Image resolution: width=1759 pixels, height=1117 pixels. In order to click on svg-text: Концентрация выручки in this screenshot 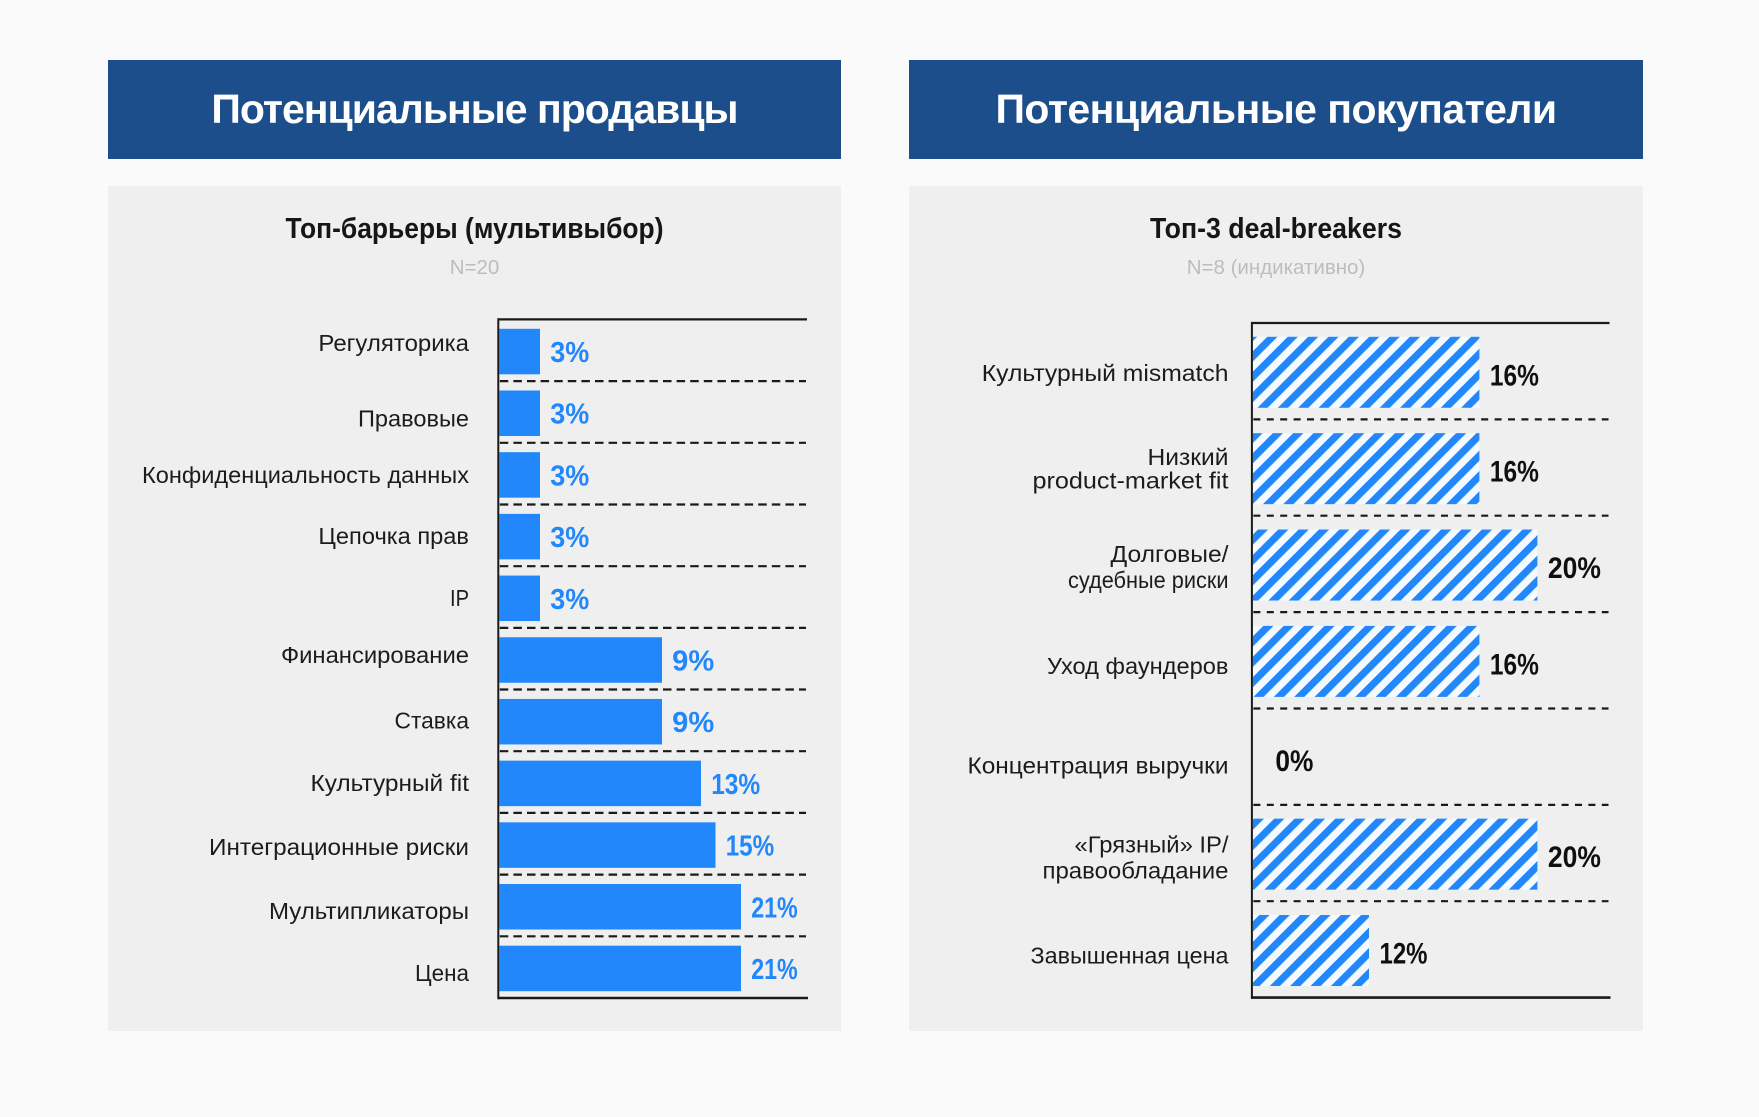, I will do `click(1098, 766)`.